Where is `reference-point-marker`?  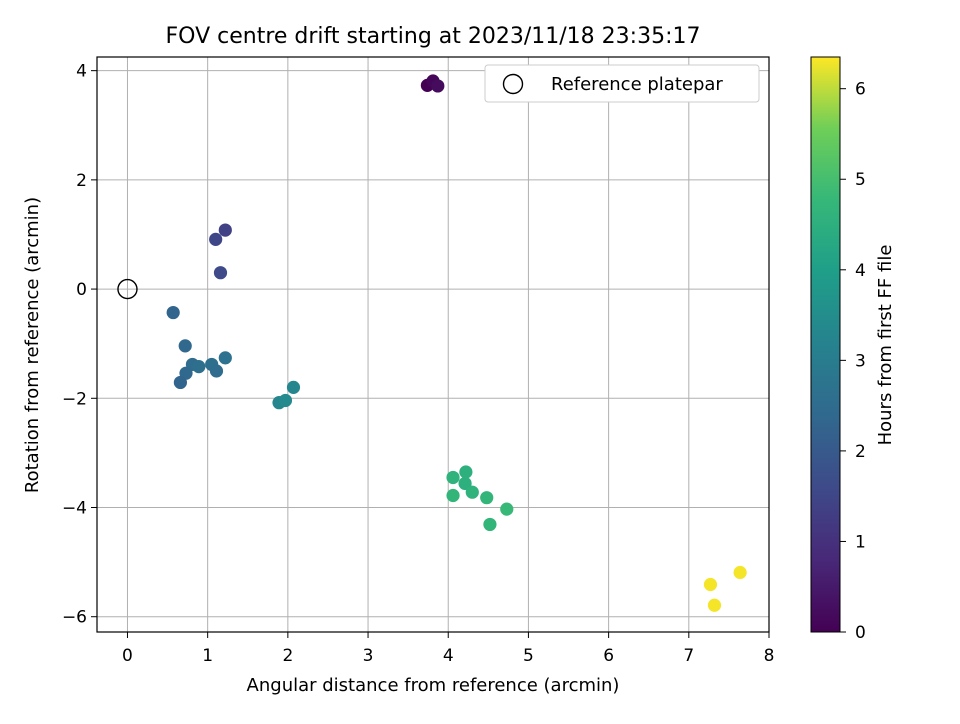
reference-point-marker is located at coordinates (127, 289).